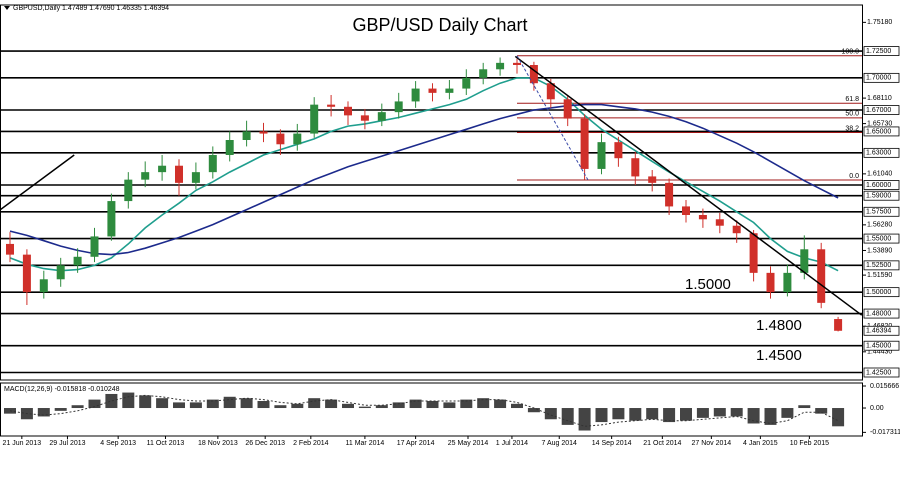 Image resolution: width=900 pixels, height=501 pixels. What do you see at coordinates (166, 443) in the screenshot?
I see `x-tick-label: 11 Oct 2013` at bounding box center [166, 443].